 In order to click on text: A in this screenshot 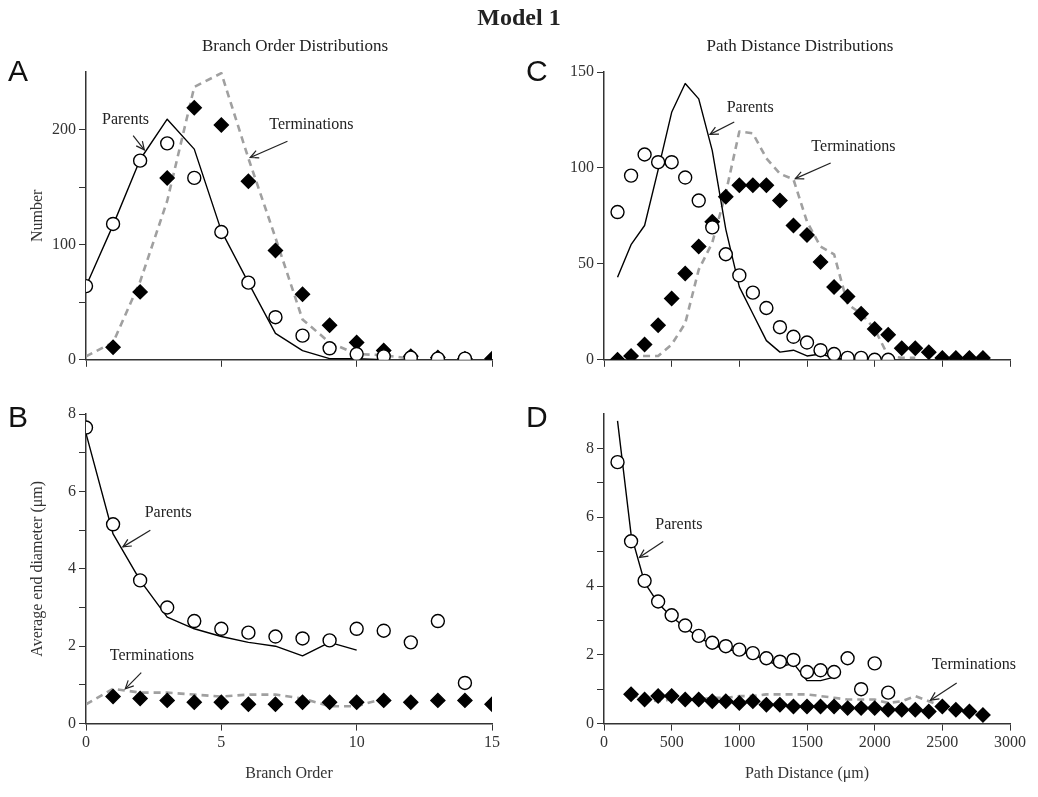, I will do `click(18, 71)`.